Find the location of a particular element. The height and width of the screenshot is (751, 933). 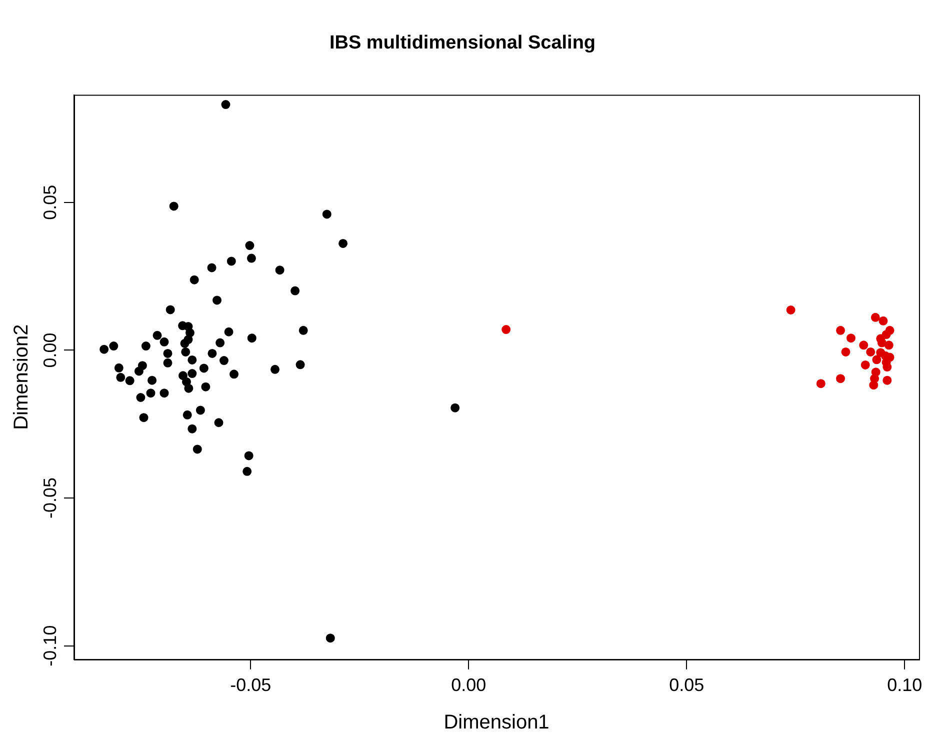

x-tick-label: 0.00 is located at coordinates (468, 685).